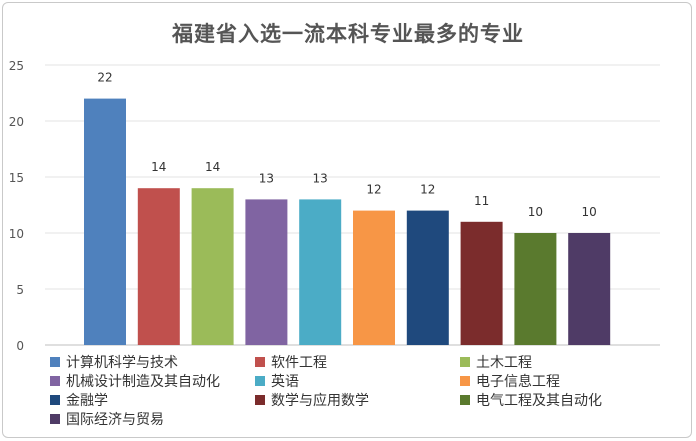 This screenshot has height=441, width=696. Describe the element at coordinates (504, 363) in the screenshot. I see `legend-label: 土木工程` at that location.